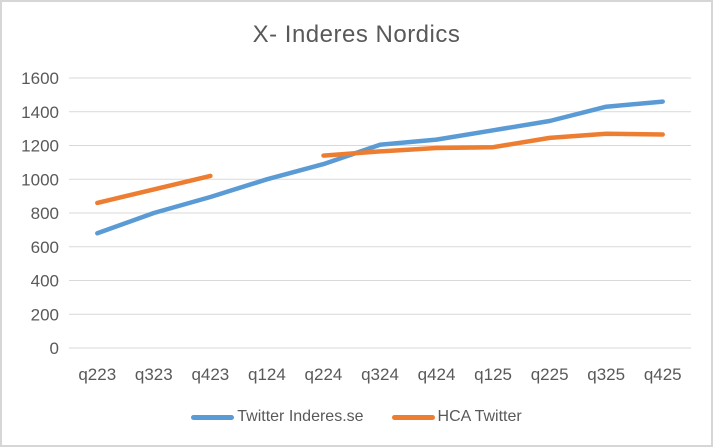 The height and width of the screenshot is (447, 713). I want to click on legend-item-hca-twitter: HCA Twitter, so click(456, 417).